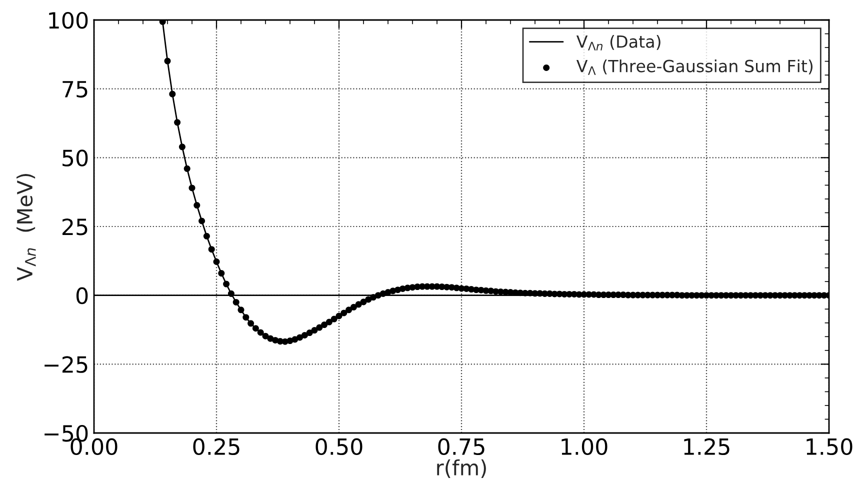  Describe the element at coordinates (75, 158) in the screenshot. I see `y-tick-label: 50` at that location.